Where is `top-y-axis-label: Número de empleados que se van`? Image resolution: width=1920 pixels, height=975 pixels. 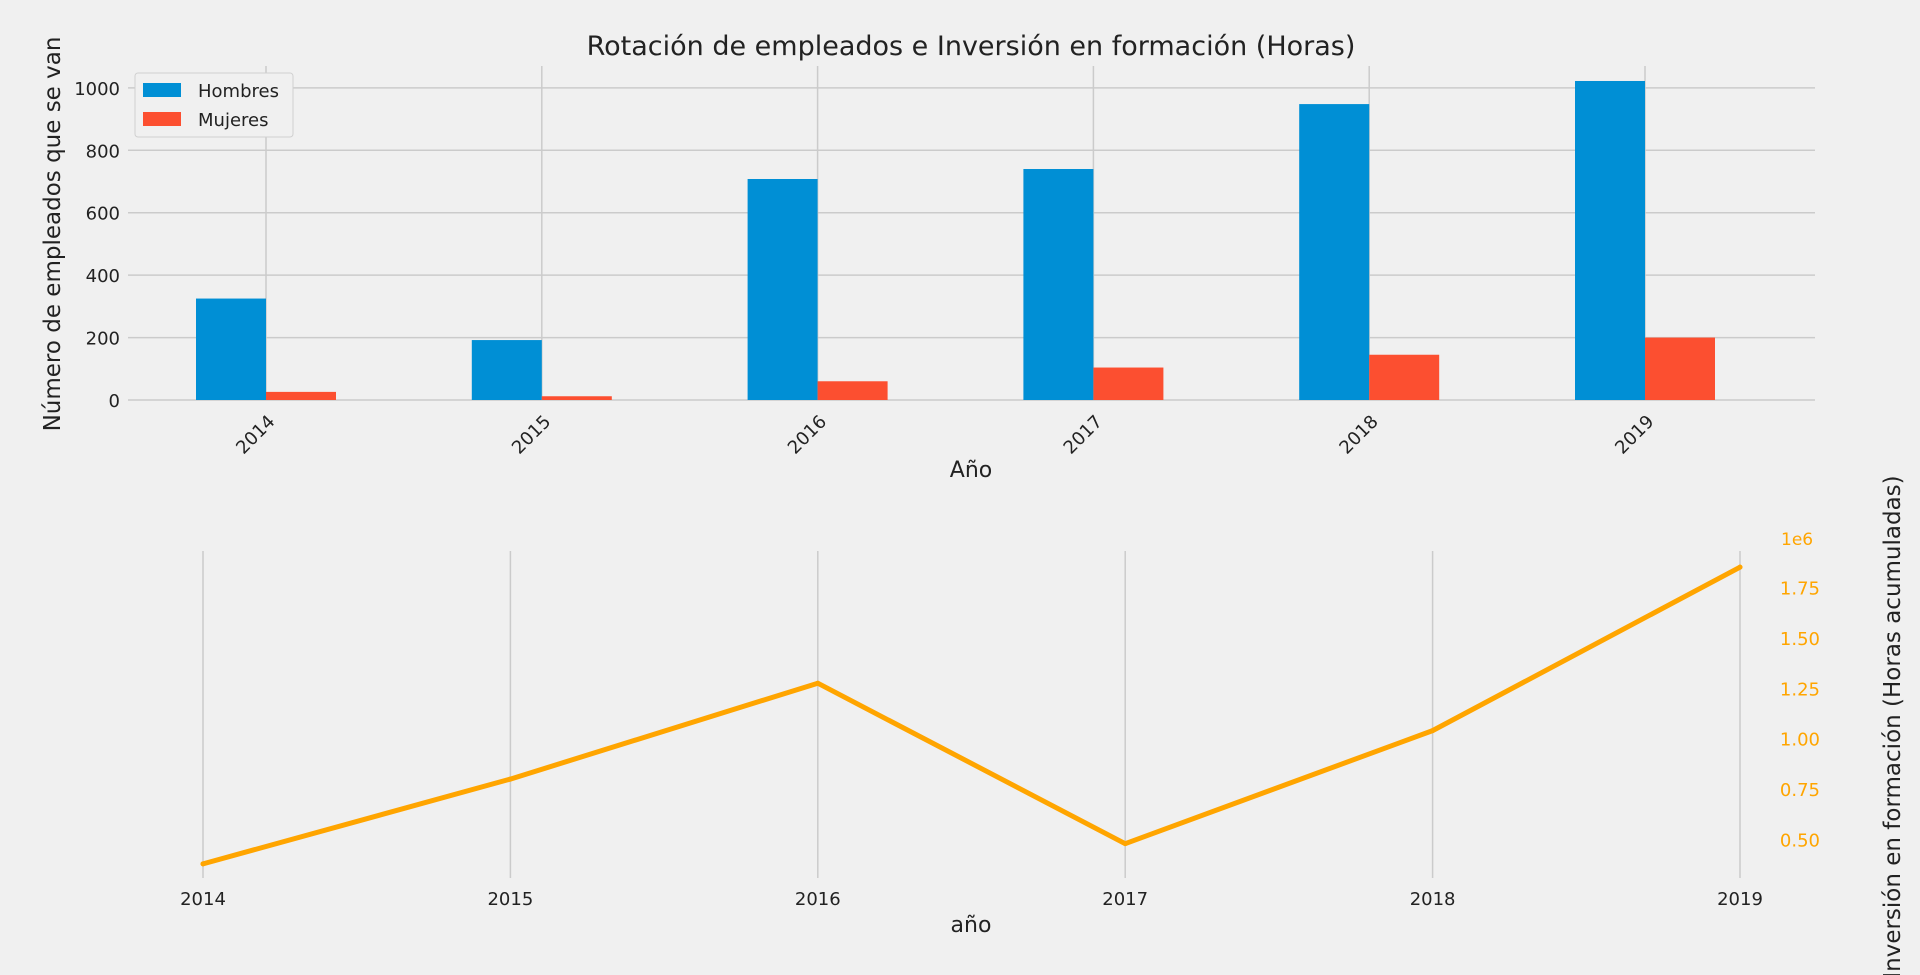
top-y-axis-label: Número de empleados que se van is located at coordinates (53, 234).